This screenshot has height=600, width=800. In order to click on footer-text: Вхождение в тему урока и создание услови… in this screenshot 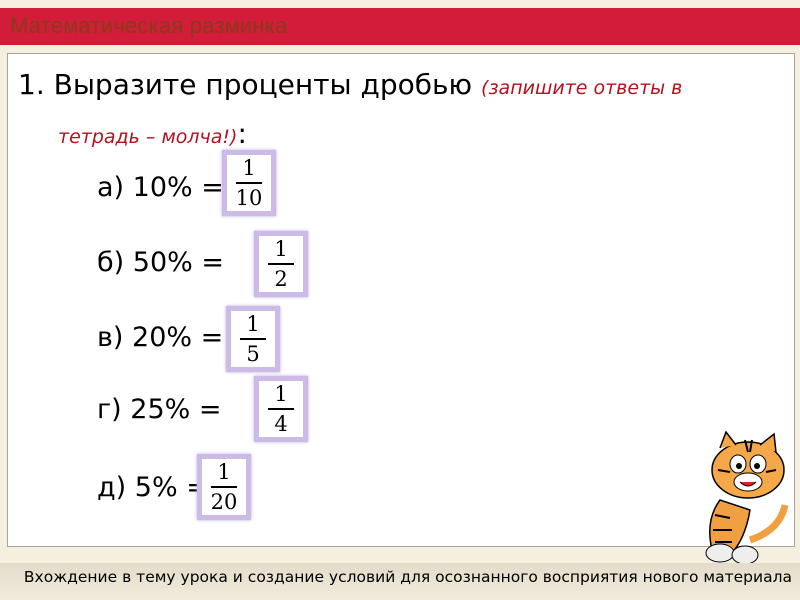, I will do `click(407, 577)`.